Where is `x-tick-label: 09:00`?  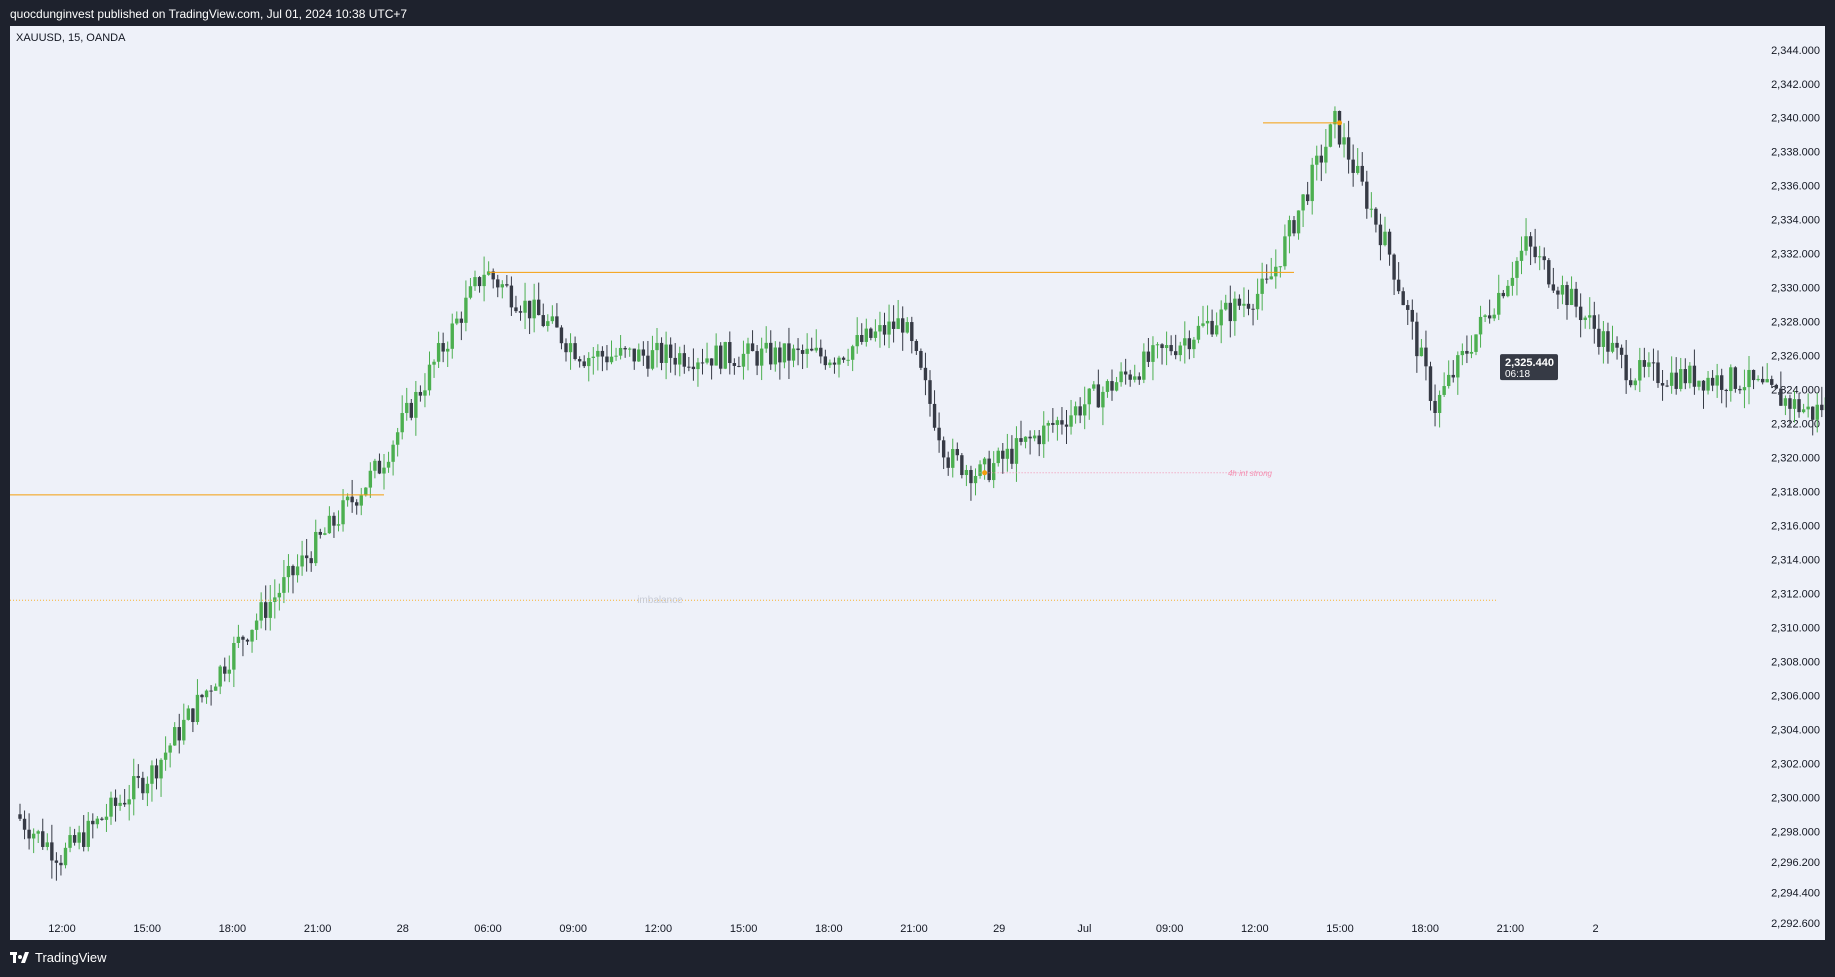 x-tick-label: 09:00 is located at coordinates (1170, 929).